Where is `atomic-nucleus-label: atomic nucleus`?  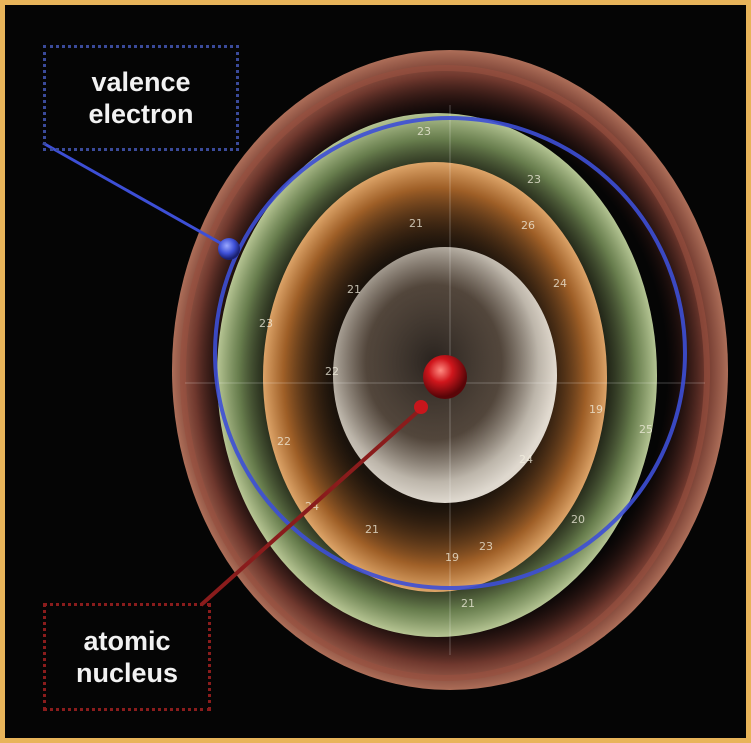 atomic-nucleus-label: atomic nucleus is located at coordinates (127, 657).